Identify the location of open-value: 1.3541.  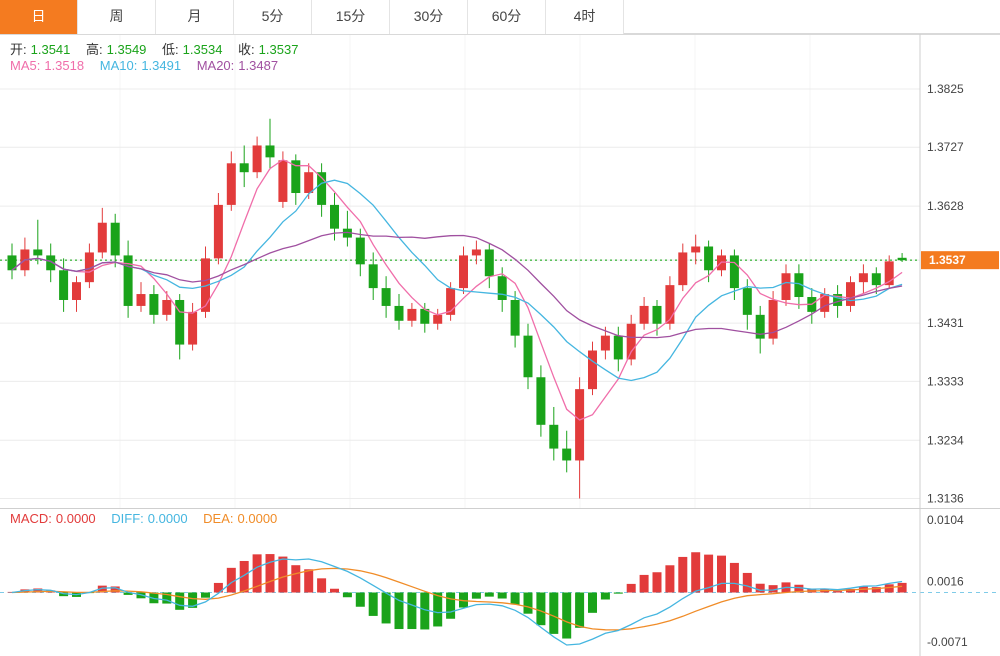
(50, 49).